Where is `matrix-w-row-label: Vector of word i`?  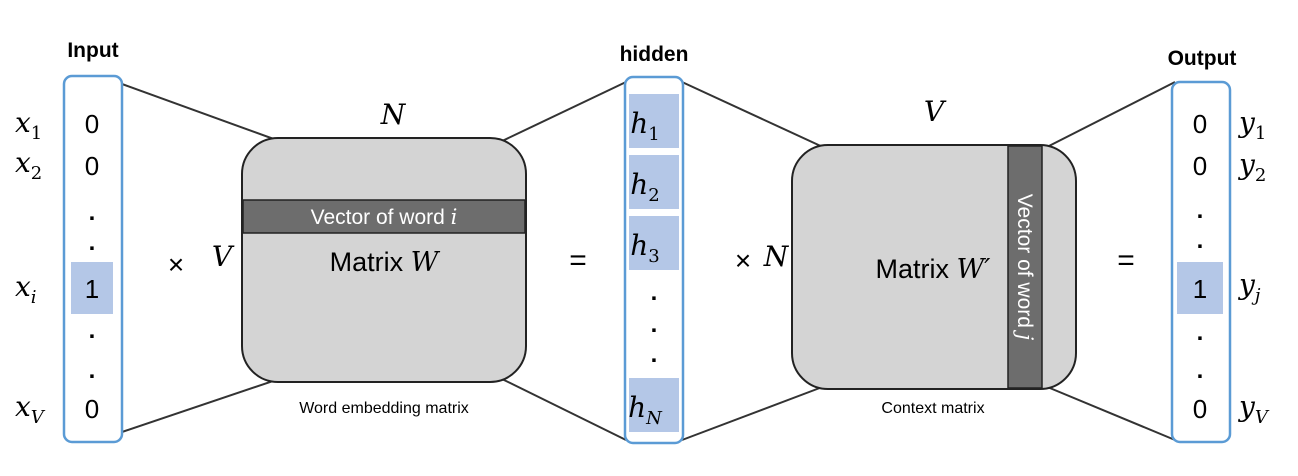 matrix-w-row-label: Vector of word i is located at coordinates (384, 217).